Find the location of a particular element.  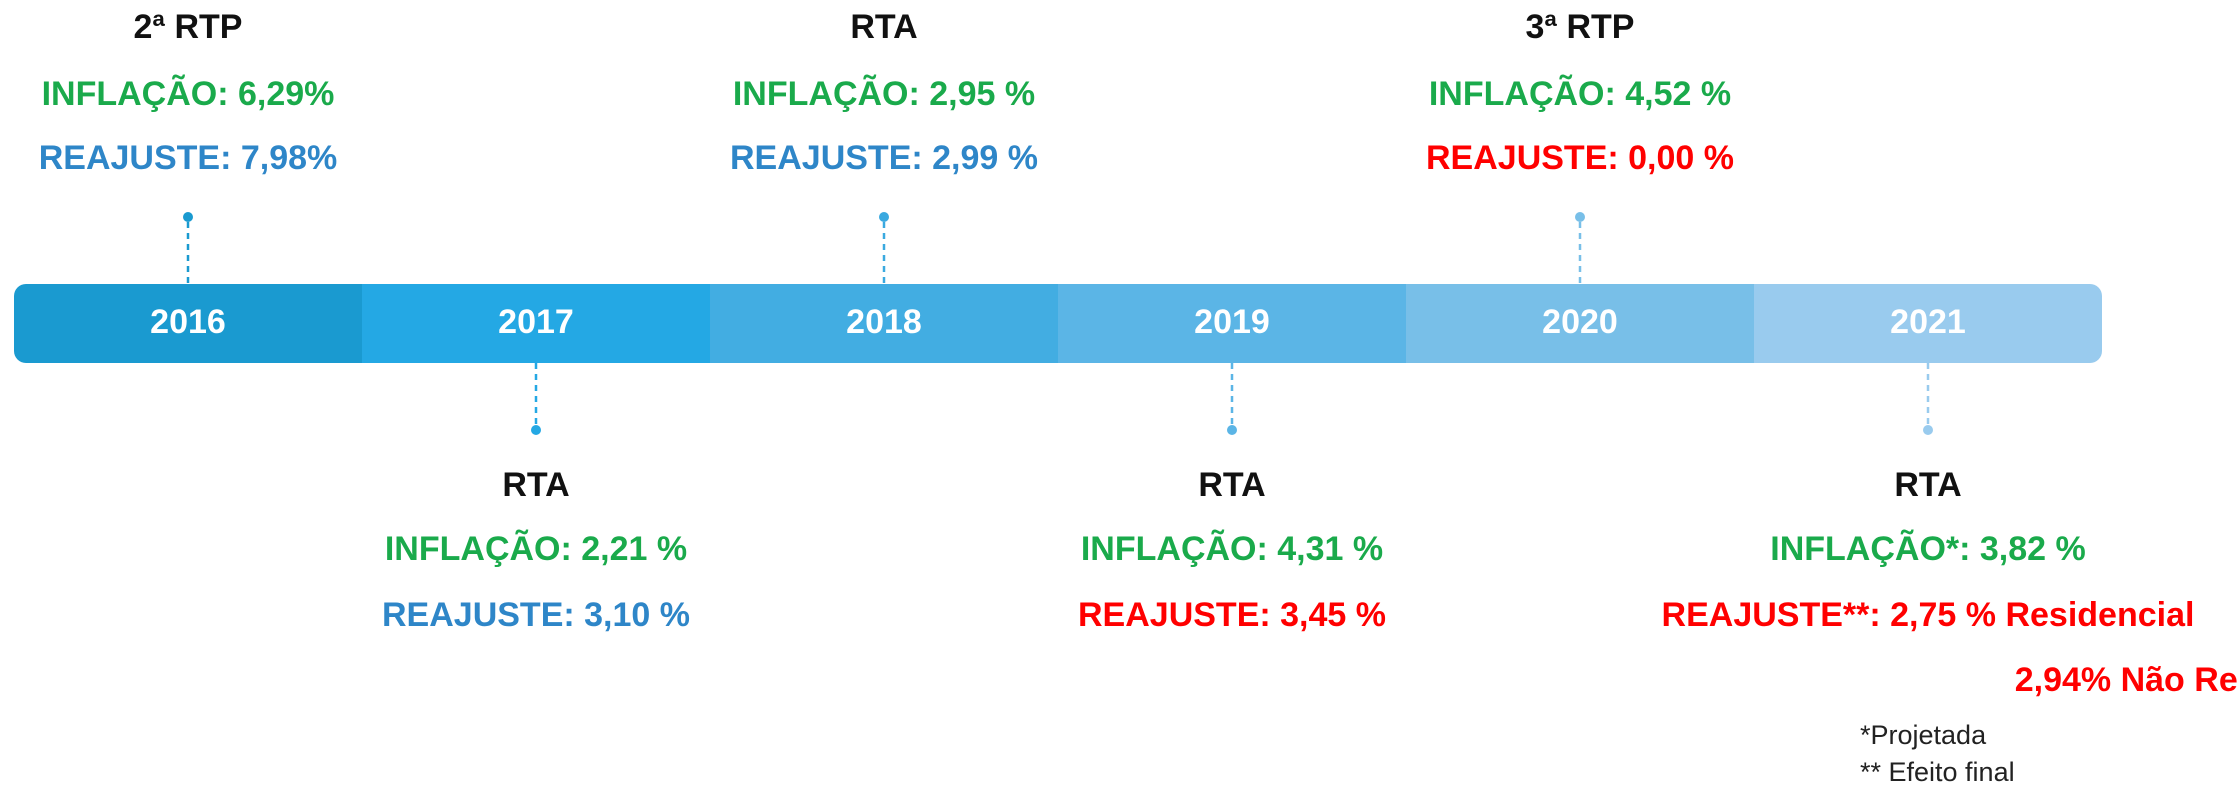

event-line: INFLAÇÃO: 6,29% is located at coordinates (188, 94).